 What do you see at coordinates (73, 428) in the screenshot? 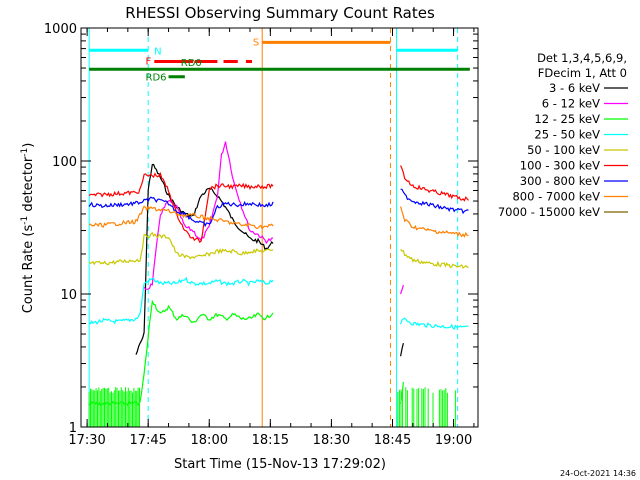
I see `y-tick-label-0: 1` at bounding box center [73, 428].